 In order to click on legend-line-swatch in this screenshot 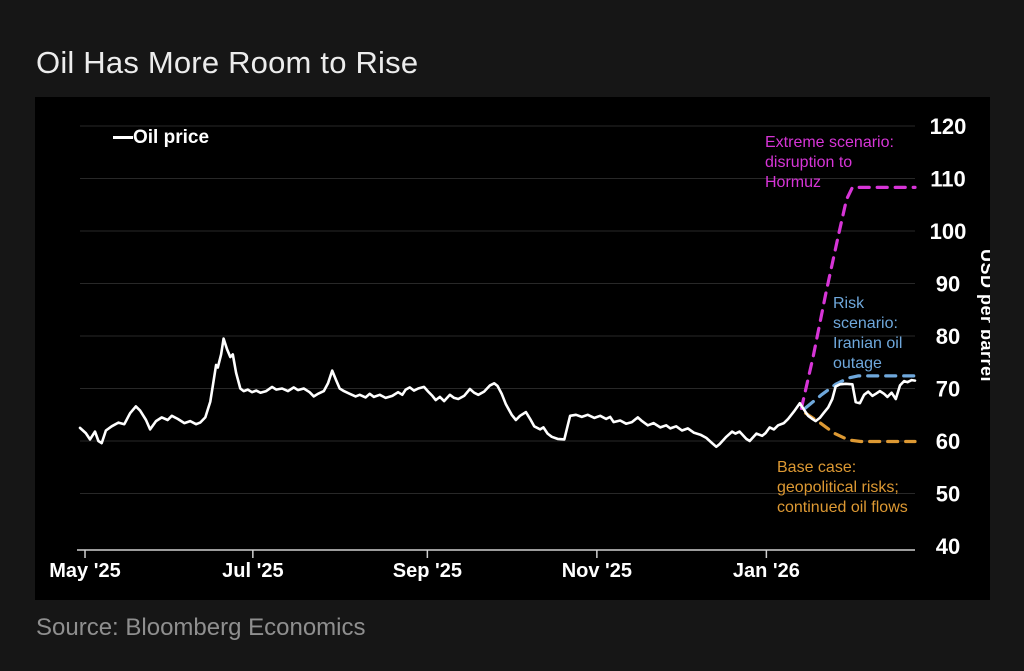, I will do `click(123, 137)`.